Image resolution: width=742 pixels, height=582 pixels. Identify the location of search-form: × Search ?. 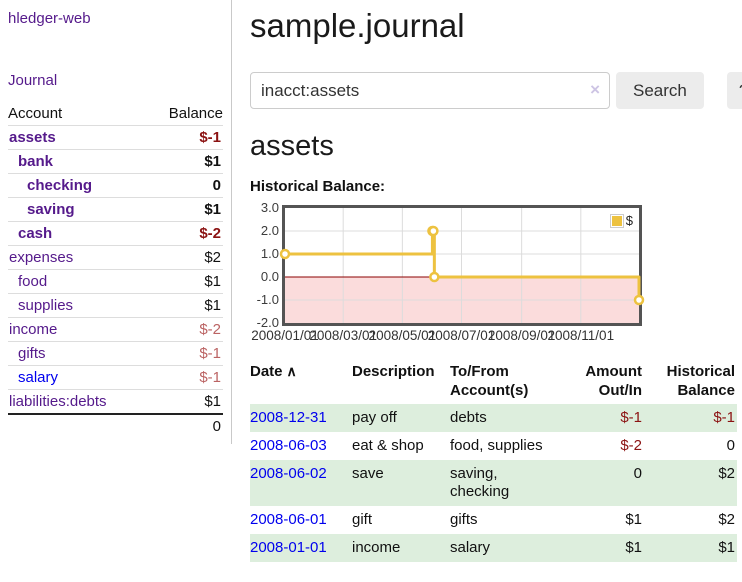
(496, 90).